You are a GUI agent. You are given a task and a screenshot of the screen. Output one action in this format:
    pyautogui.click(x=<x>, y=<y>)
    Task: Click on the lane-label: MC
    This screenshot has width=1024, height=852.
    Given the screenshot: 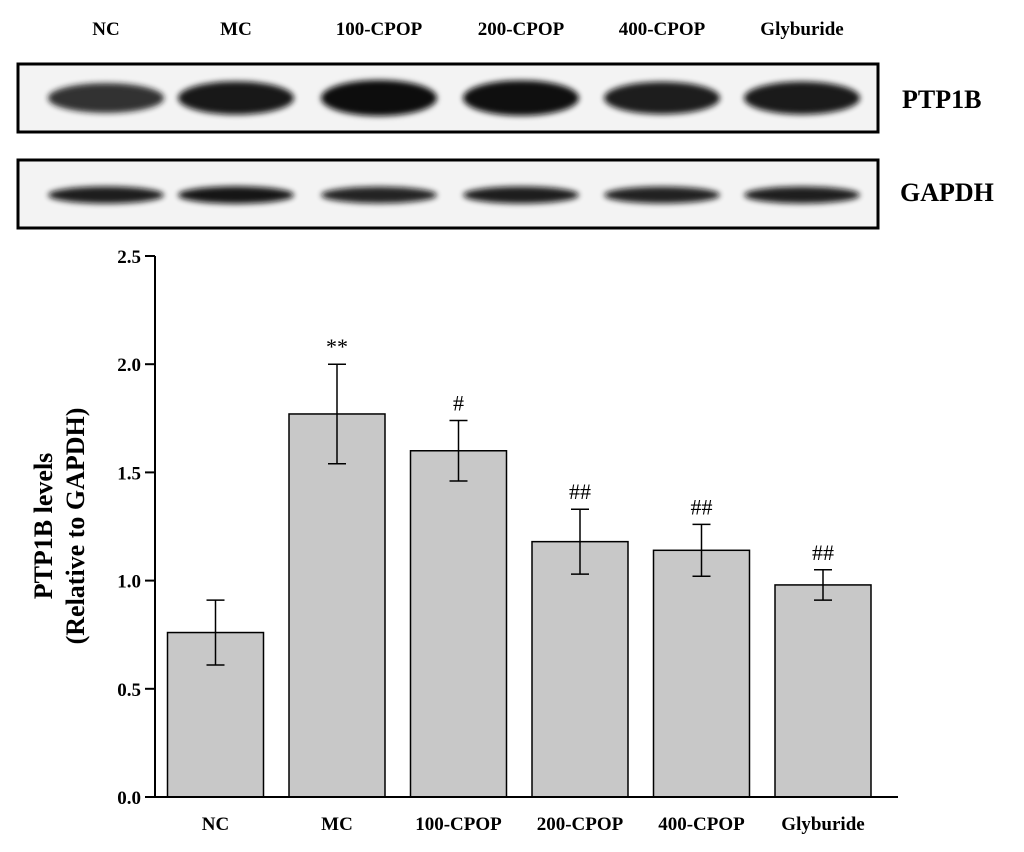 What is the action you would take?
    pyautogui.click(x=236, y=29)
    